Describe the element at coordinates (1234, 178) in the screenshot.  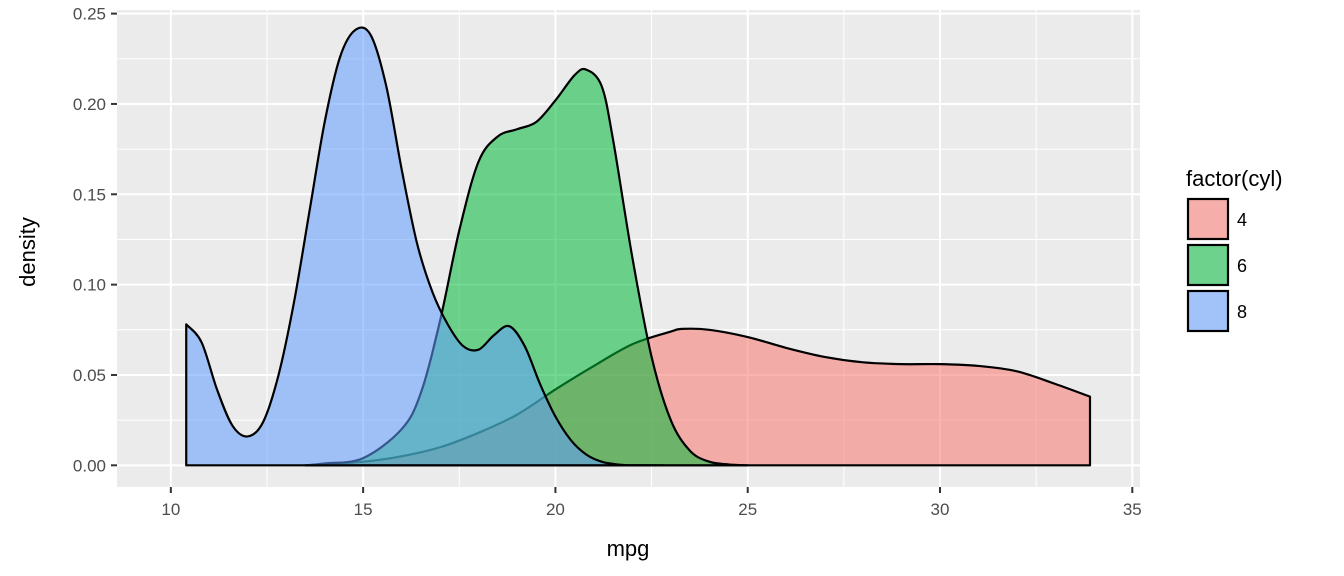
I see `legend-title: factor(cyl)` at that location.